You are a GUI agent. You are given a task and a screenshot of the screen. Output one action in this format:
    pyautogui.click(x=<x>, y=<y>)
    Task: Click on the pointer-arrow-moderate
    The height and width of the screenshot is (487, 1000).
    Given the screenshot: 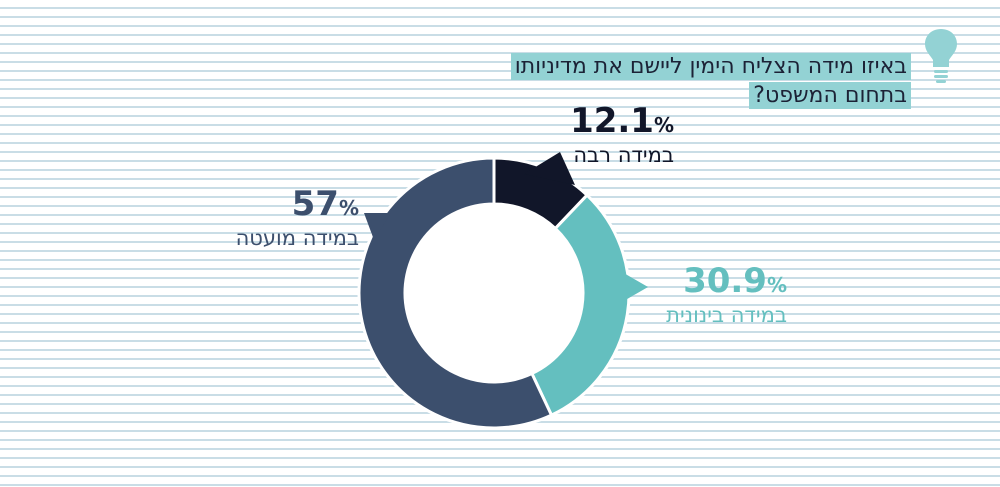 What is the action you would take?
    pyautogui.click(x=635, y=287)
    